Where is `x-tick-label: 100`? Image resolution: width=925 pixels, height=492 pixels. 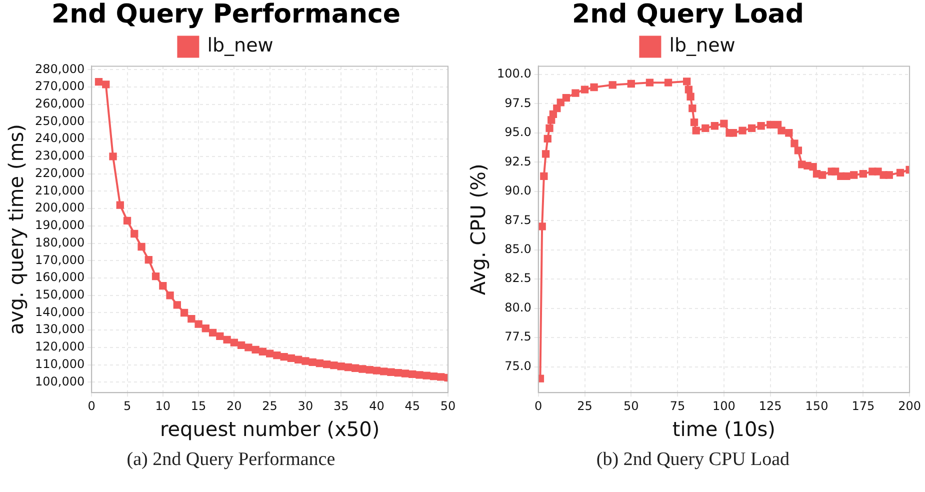
x-tick-label: 100 is located at coordinates (724, 405).